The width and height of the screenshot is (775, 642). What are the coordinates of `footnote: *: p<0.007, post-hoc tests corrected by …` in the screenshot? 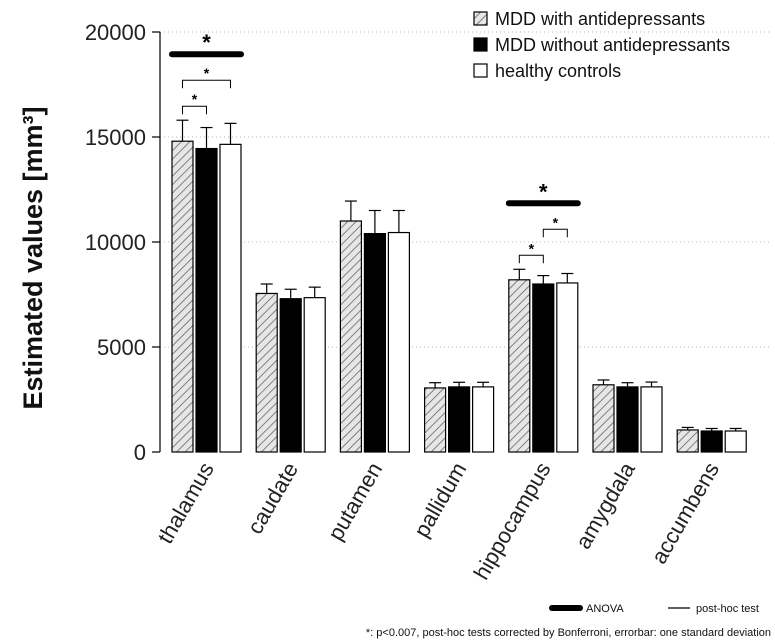 It's located at (568, 633).